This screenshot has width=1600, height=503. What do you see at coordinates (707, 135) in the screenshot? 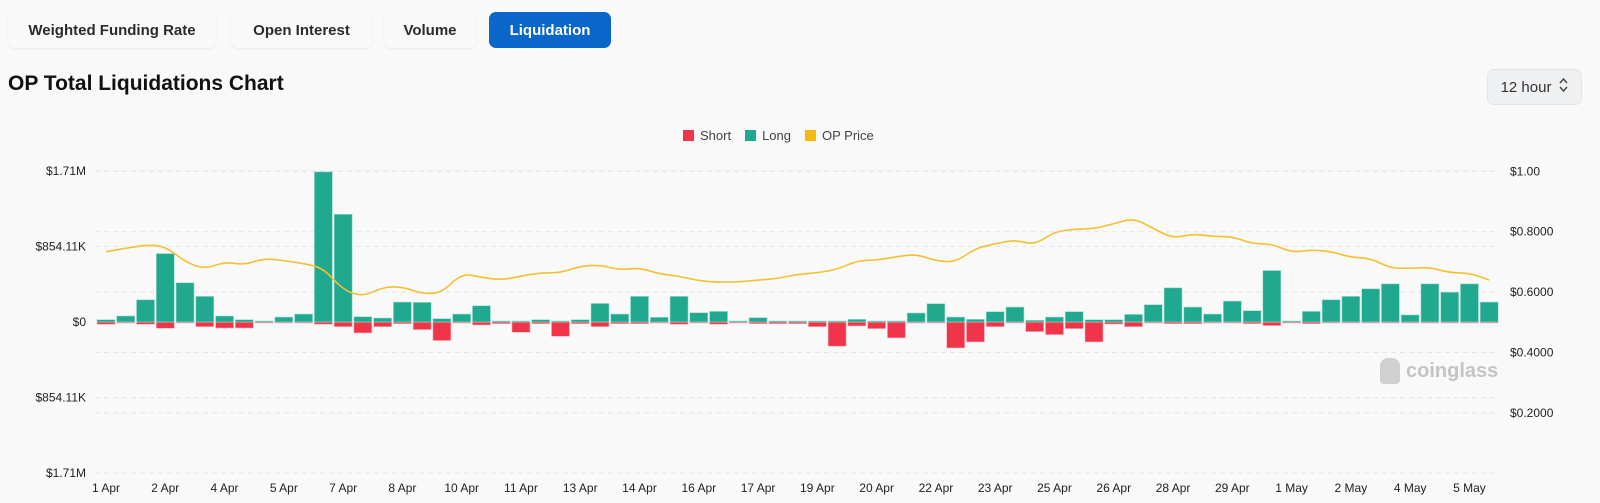
I see `legend-item-short: Short` at bounding box center [707, 135].